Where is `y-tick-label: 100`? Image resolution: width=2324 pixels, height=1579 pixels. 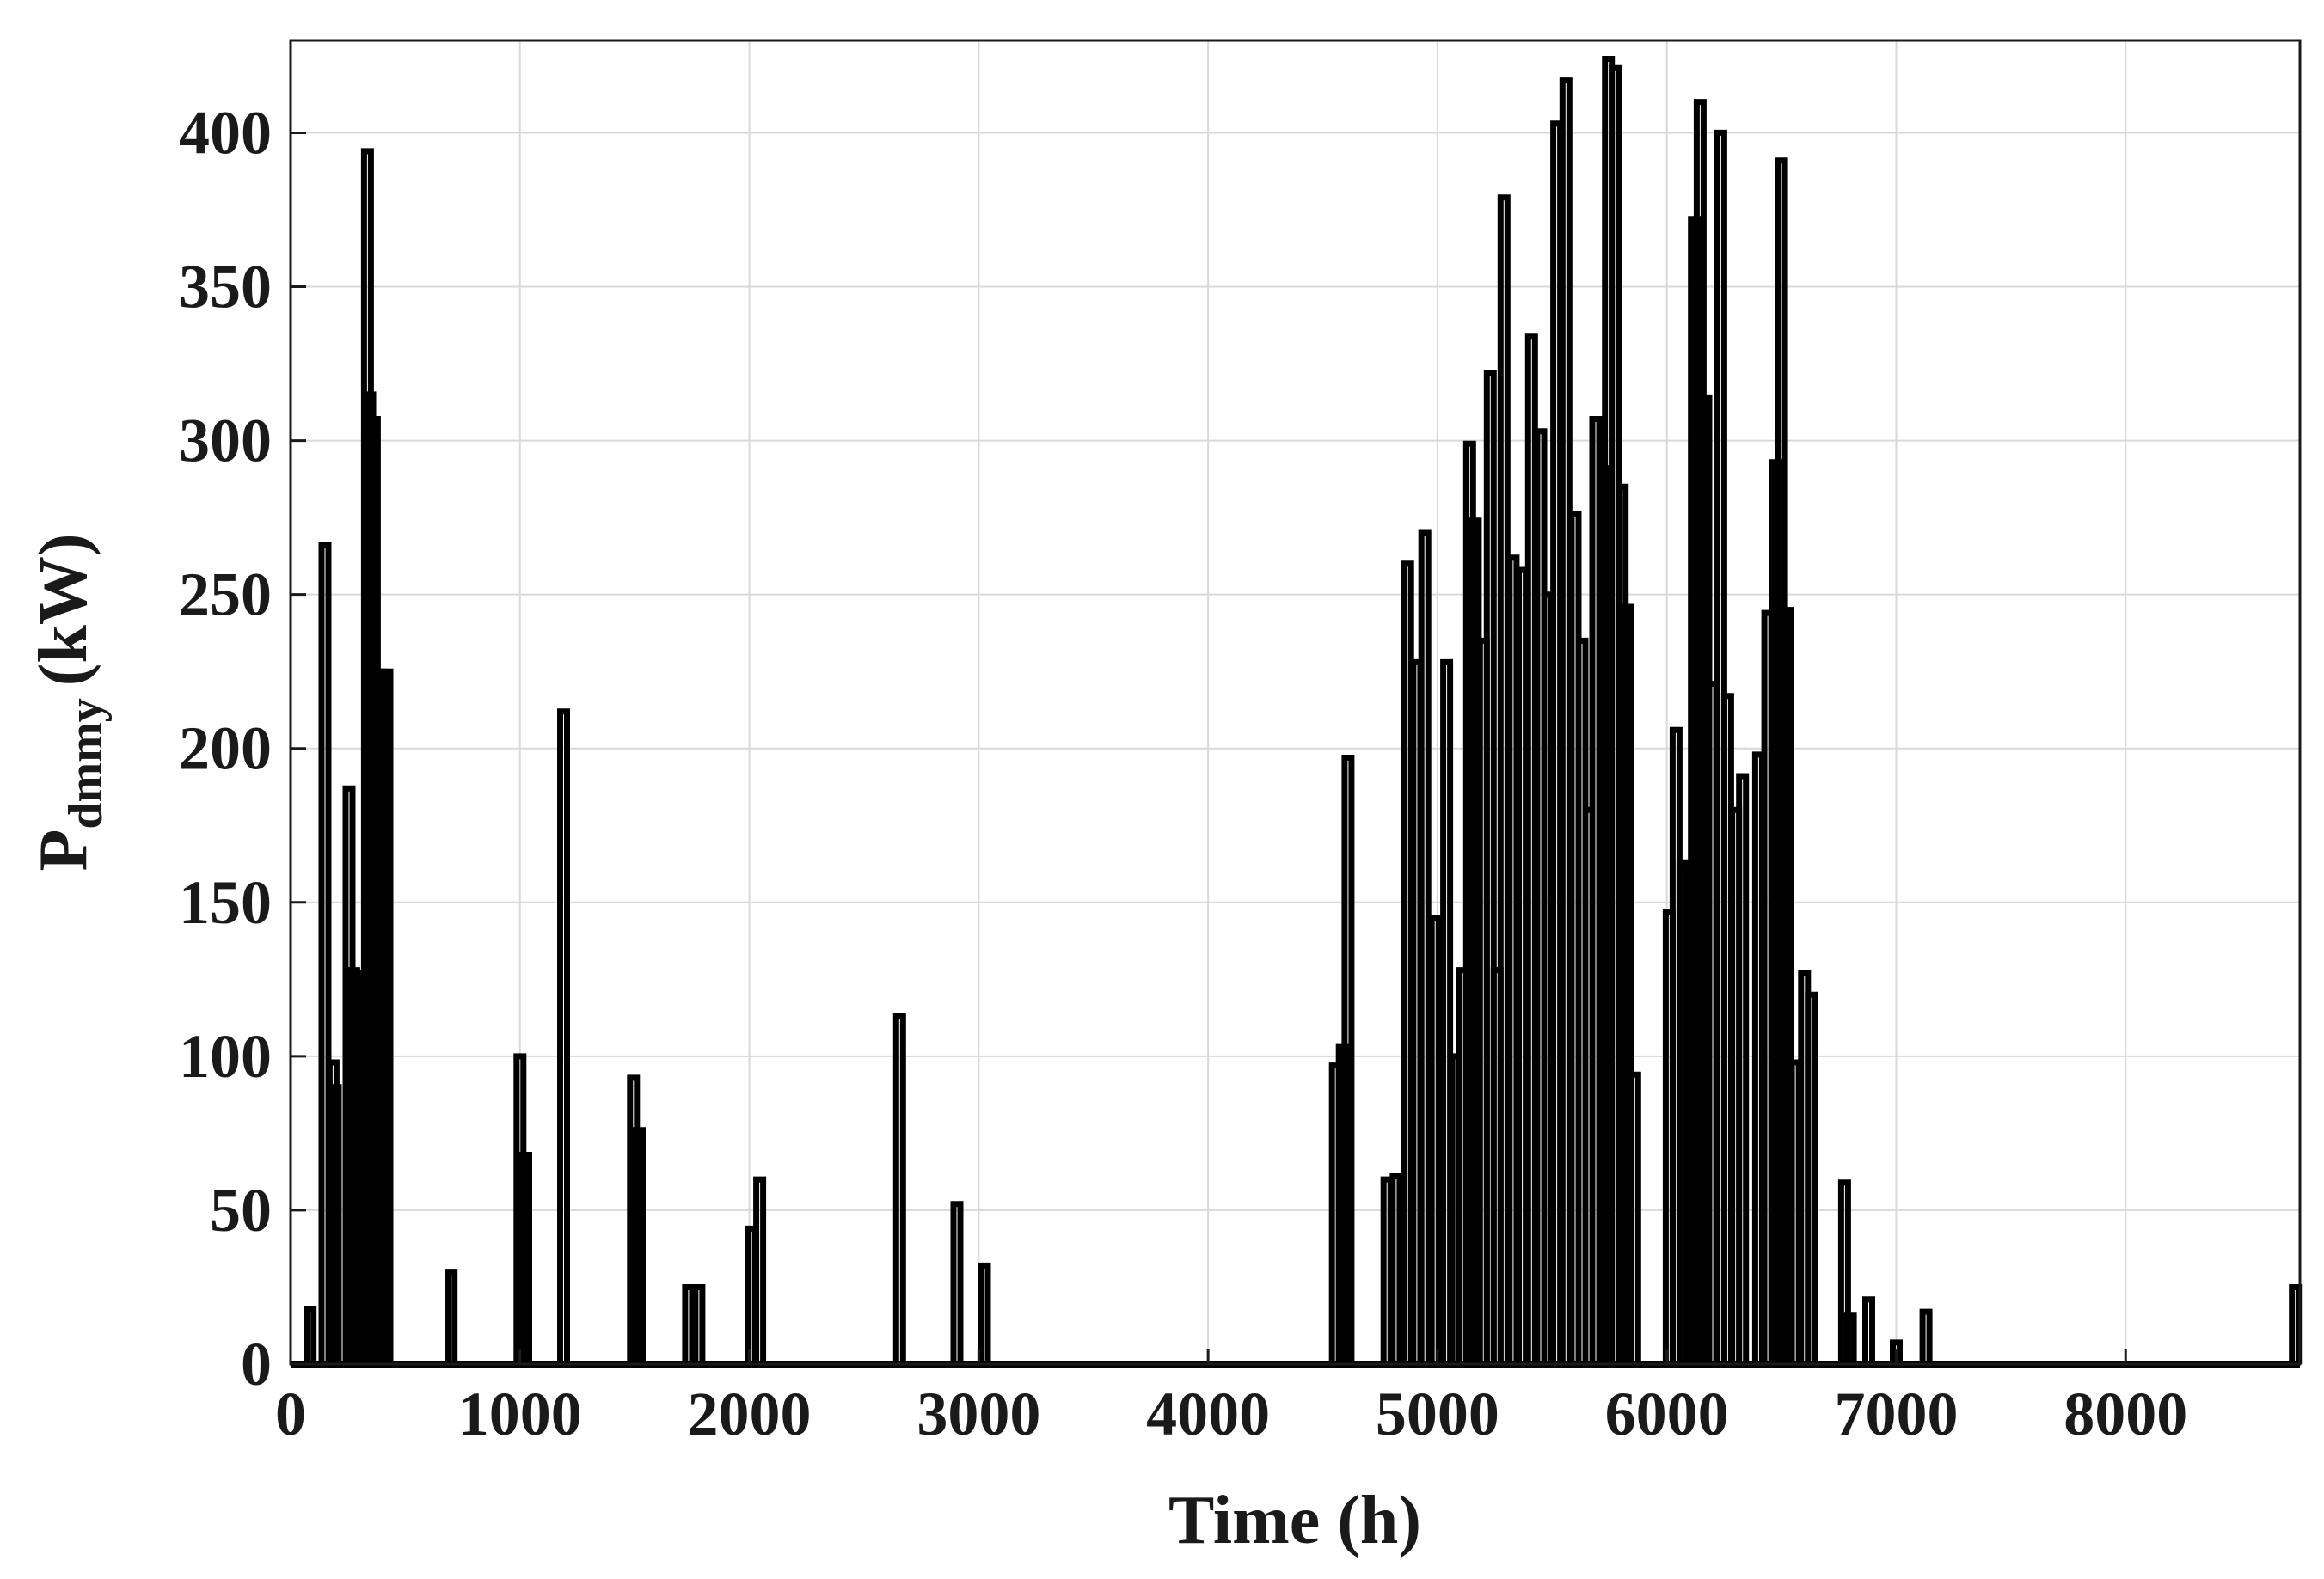
y-tick-label: 100 is located at coordinates (225, 1057).